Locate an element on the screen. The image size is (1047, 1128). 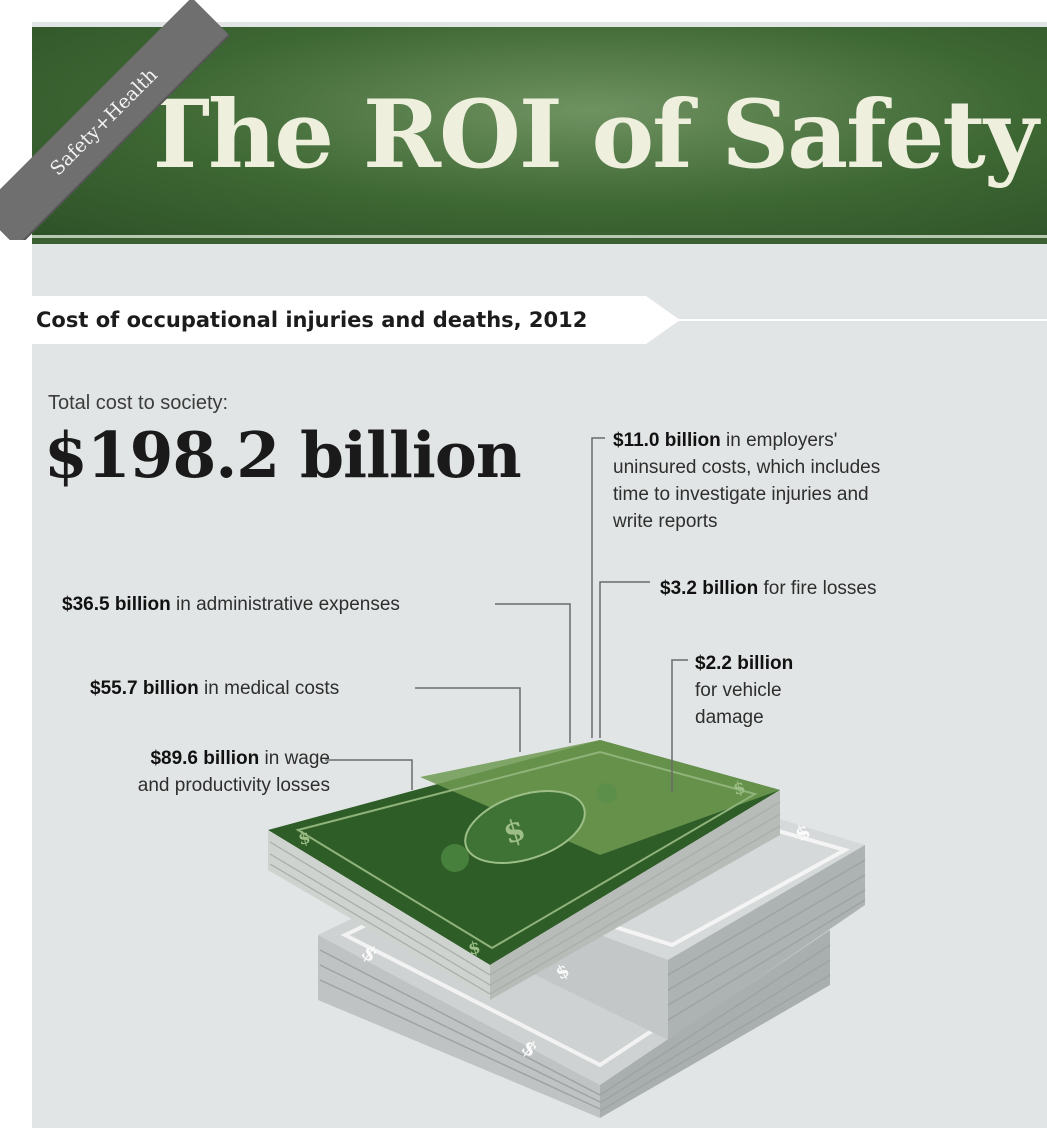
top-bill-stack: $ $ $ $ is located at coordinates (524, 870).